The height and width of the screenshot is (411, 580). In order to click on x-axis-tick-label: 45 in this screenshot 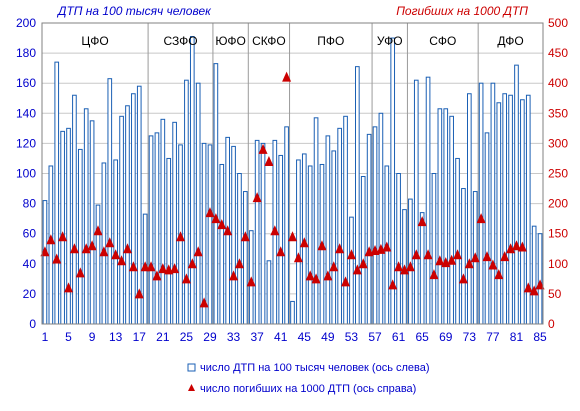, I will do `click(305, 337)`.